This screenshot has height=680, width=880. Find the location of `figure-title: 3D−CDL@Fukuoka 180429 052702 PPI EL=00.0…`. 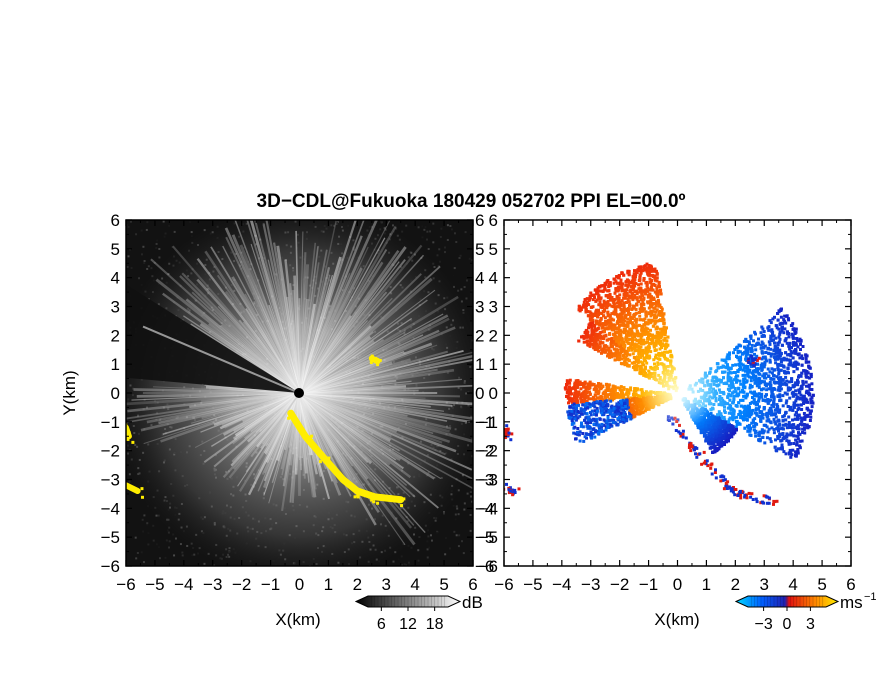

figure-title: 3D−CDL@Fukuoka 180429 052702 PPI EL=00.0… is located at coordinates (471, 201).